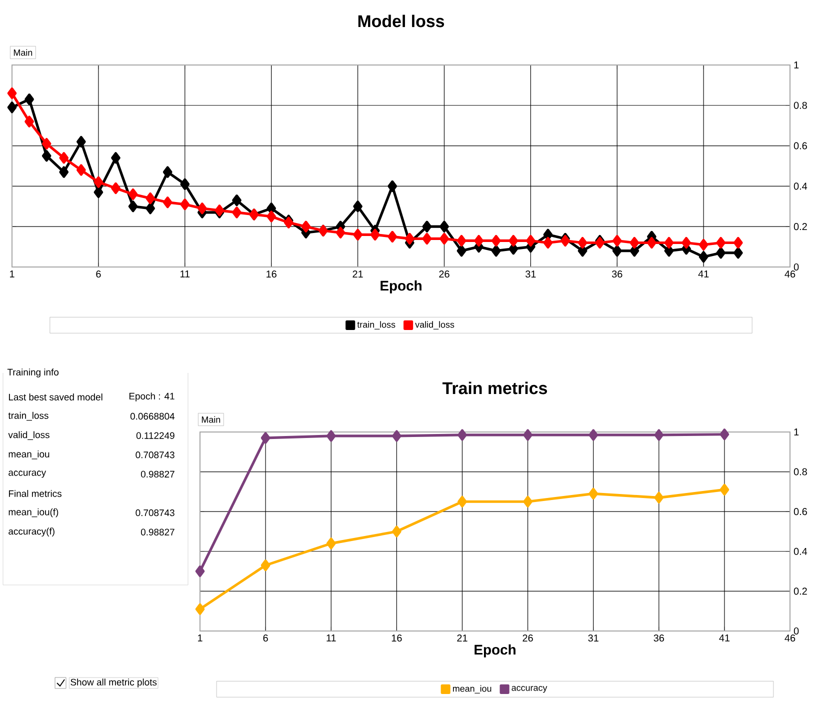 The height and width of the screenshot is (719, 829). I want to click on legend-label: mean_iou, so click(472, 689).